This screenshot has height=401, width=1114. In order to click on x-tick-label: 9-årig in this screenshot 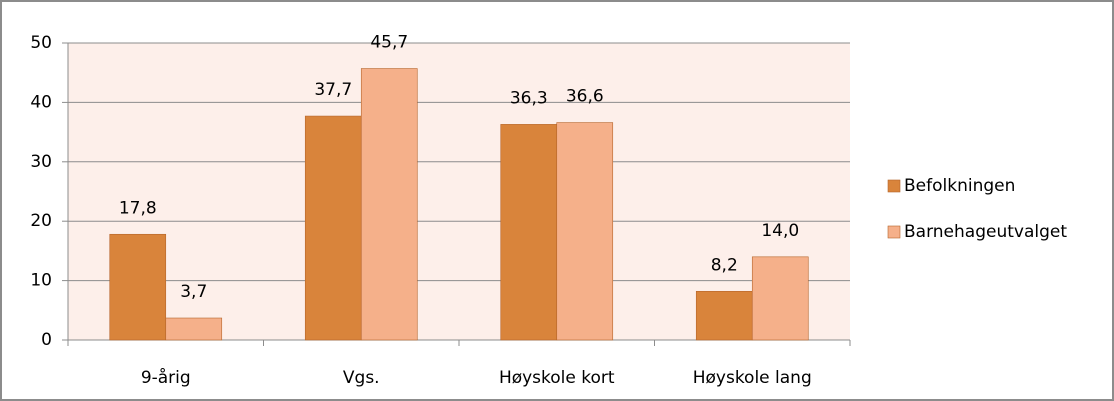, I will do `click(166, 377)`.